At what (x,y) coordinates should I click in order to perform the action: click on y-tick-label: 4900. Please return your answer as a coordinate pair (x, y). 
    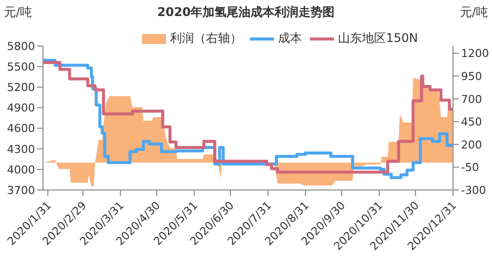
    Looking at the image, I should click on (21, 108).